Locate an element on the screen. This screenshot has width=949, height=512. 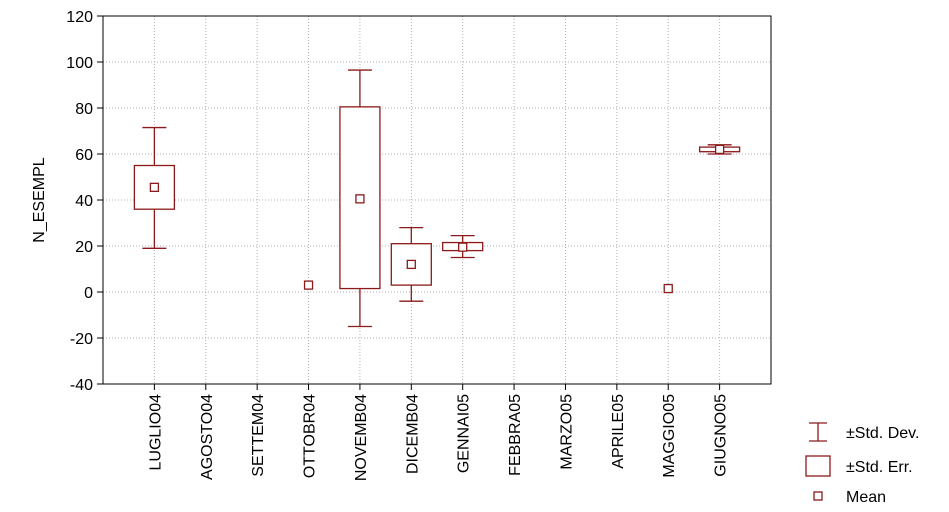
x-tick-label: AGOSTO04 is located at coordinates (207, 437).